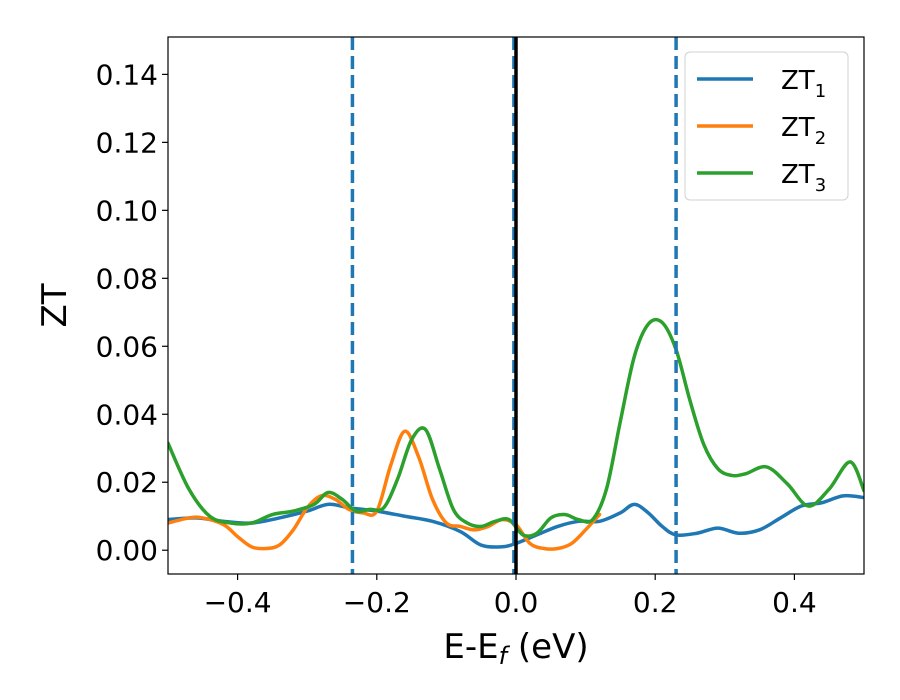 Image resolution: width=900 pixels, height=700 pixels. I want to click on x-axis-label: E-Ef (eV), so click(515, 648).